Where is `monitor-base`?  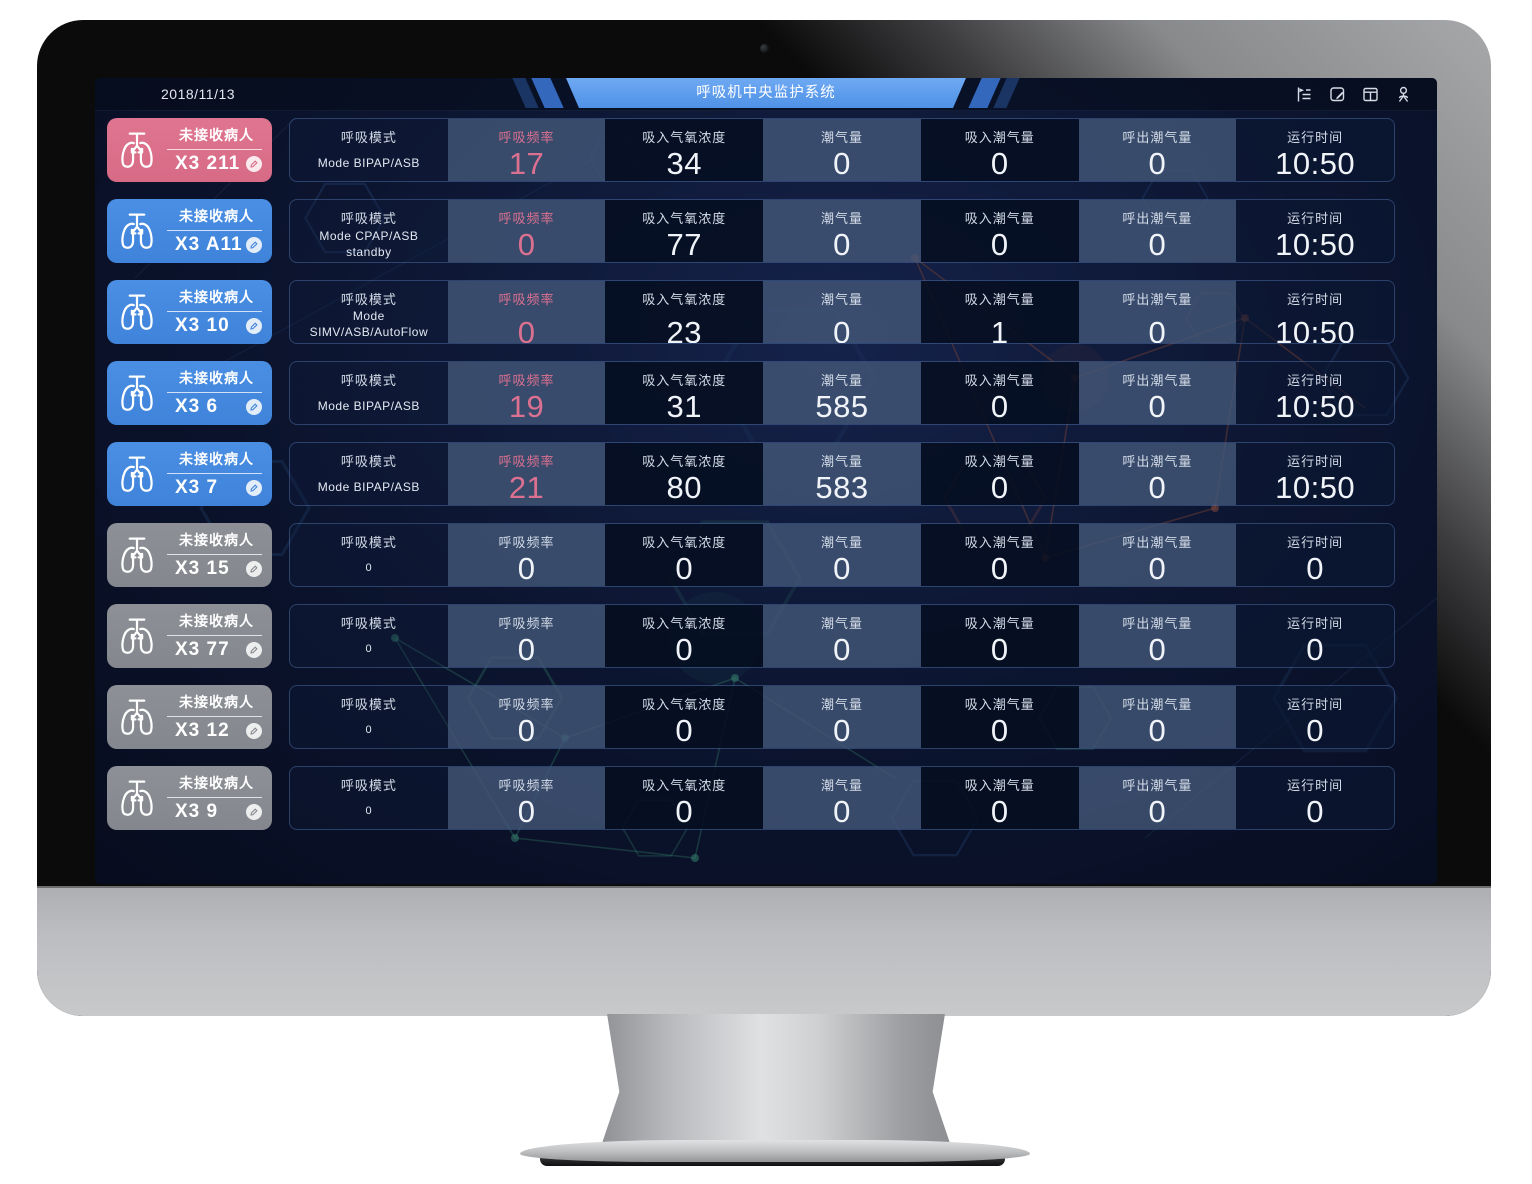 monitor-base is located at coordinates (775, 1151).